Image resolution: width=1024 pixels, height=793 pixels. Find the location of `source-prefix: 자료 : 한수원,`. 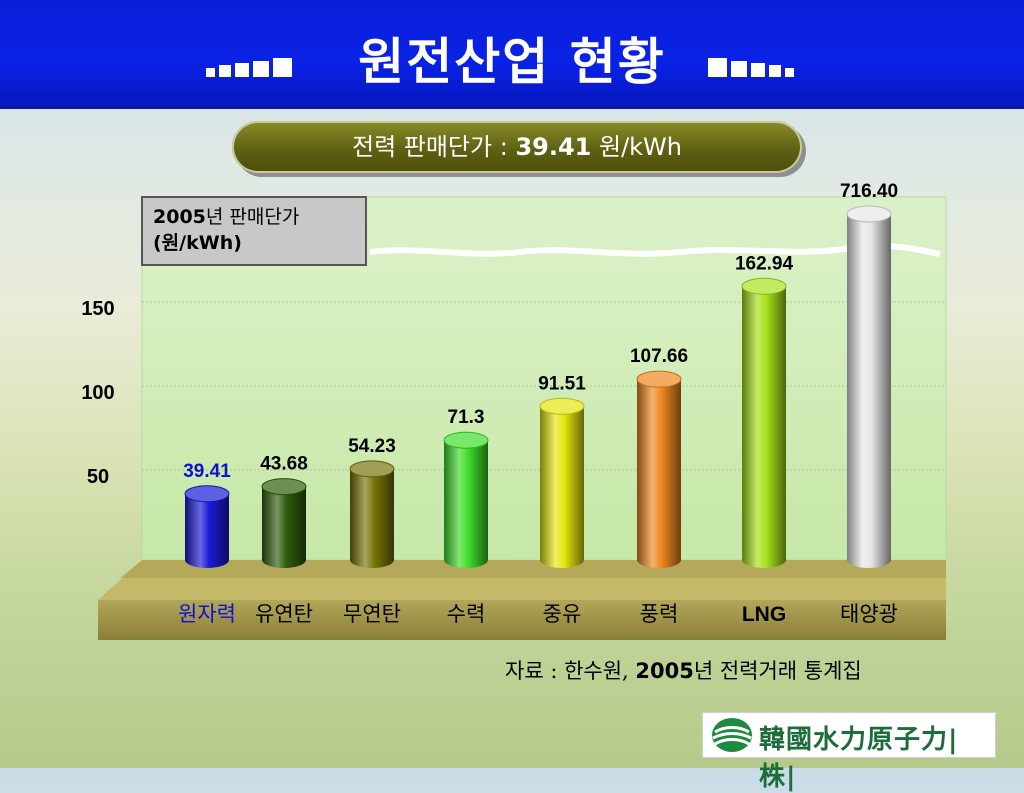

source-prefix: 자료 : 한수원, is located at coordinates (570, 671).